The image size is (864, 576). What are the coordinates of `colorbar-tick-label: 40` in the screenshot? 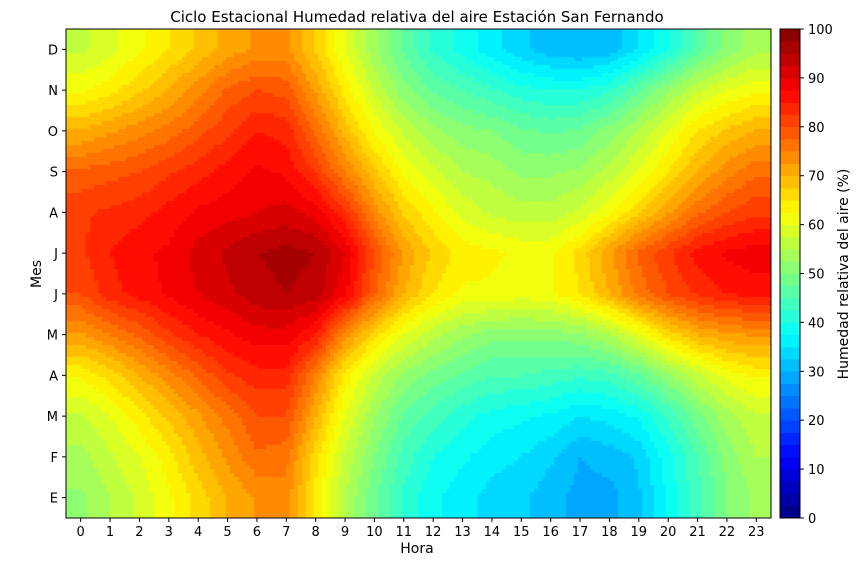 It's located at (816, 323).